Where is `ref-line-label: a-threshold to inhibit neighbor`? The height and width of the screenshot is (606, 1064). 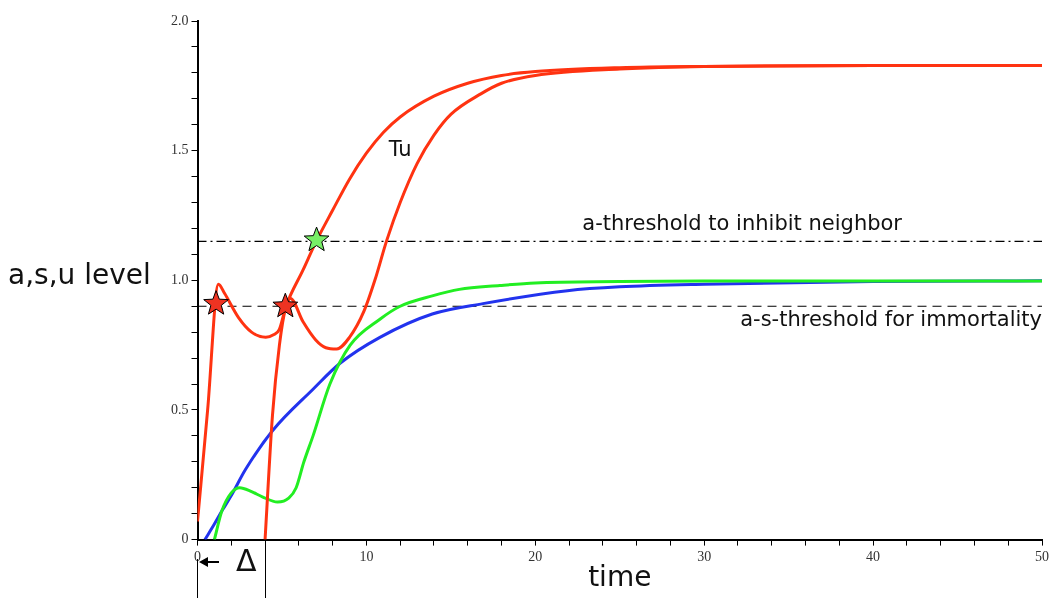
ref-line-label: a-threshold to inhibit neighbor is located at coordinates (742, 223).